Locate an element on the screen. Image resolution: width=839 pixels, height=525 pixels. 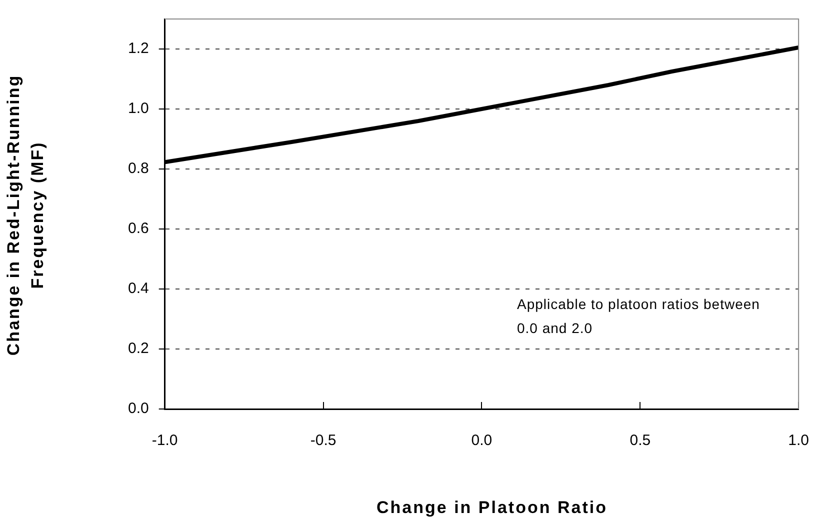
annotation: Applicable to platoon ratios between 0.0 and 2.0 is located at coordinates (639, 316).